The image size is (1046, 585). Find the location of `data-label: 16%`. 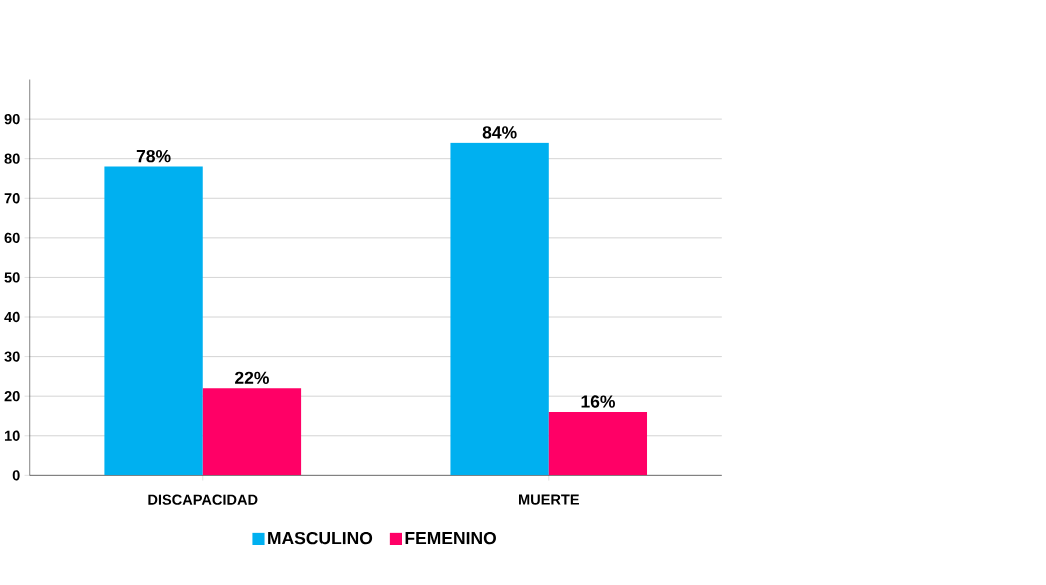

data-label: 16% is located at coordinates (598, 401).